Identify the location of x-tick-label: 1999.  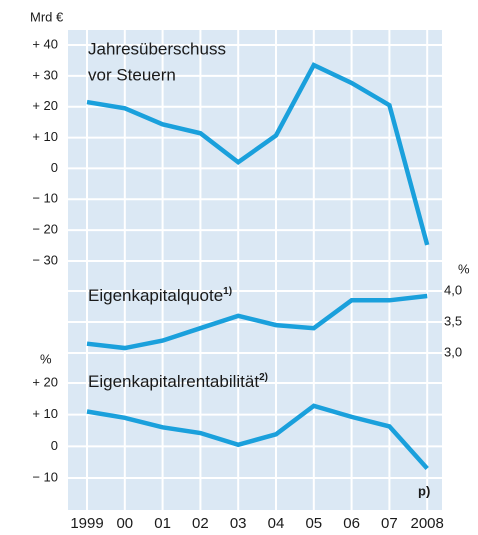
(86, 523).